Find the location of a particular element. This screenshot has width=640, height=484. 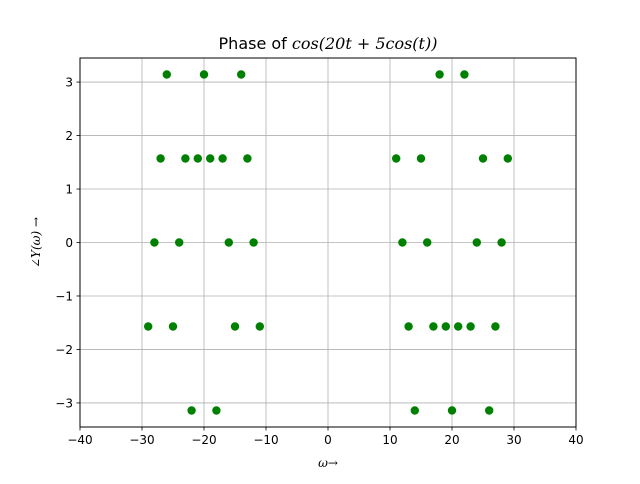

x-tick-label: 10 is located at coordinates (389, 440).